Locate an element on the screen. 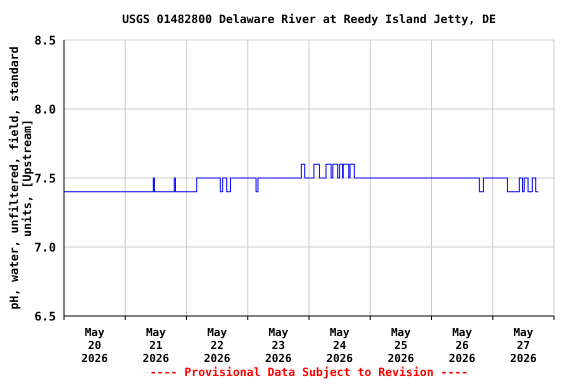 The width and height of the screenshot is (576, 384). x-tick-label: May 24 2026 is located at coordinates (340, 345).